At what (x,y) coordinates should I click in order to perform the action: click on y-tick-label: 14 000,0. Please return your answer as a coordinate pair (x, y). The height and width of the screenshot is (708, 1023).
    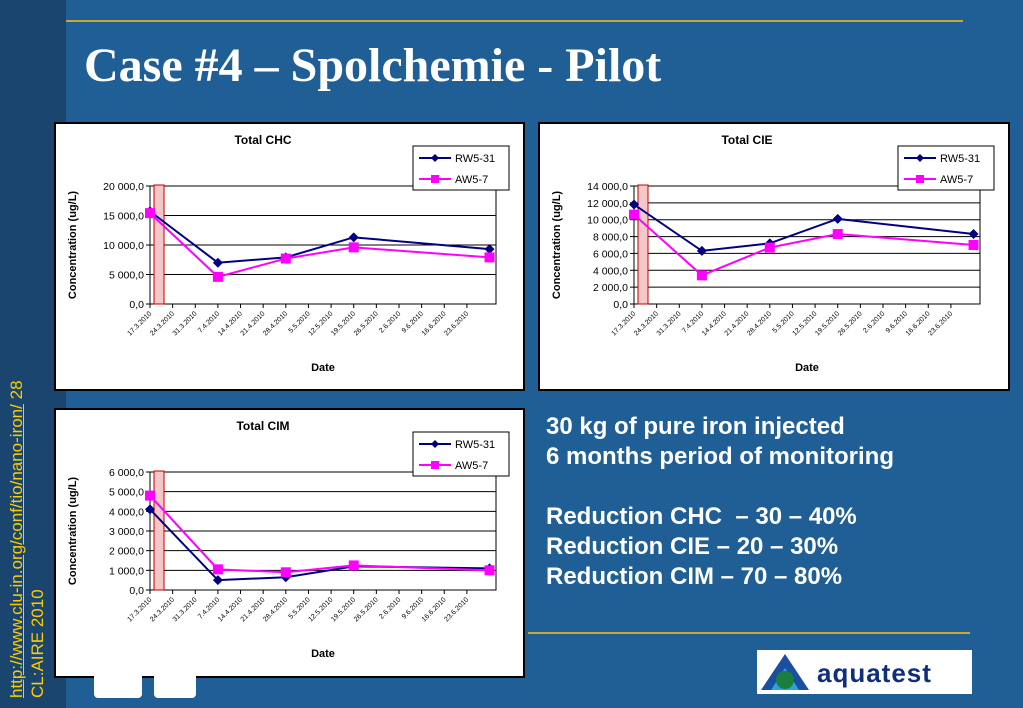
    Looking at the image, I should click on (607, 187).